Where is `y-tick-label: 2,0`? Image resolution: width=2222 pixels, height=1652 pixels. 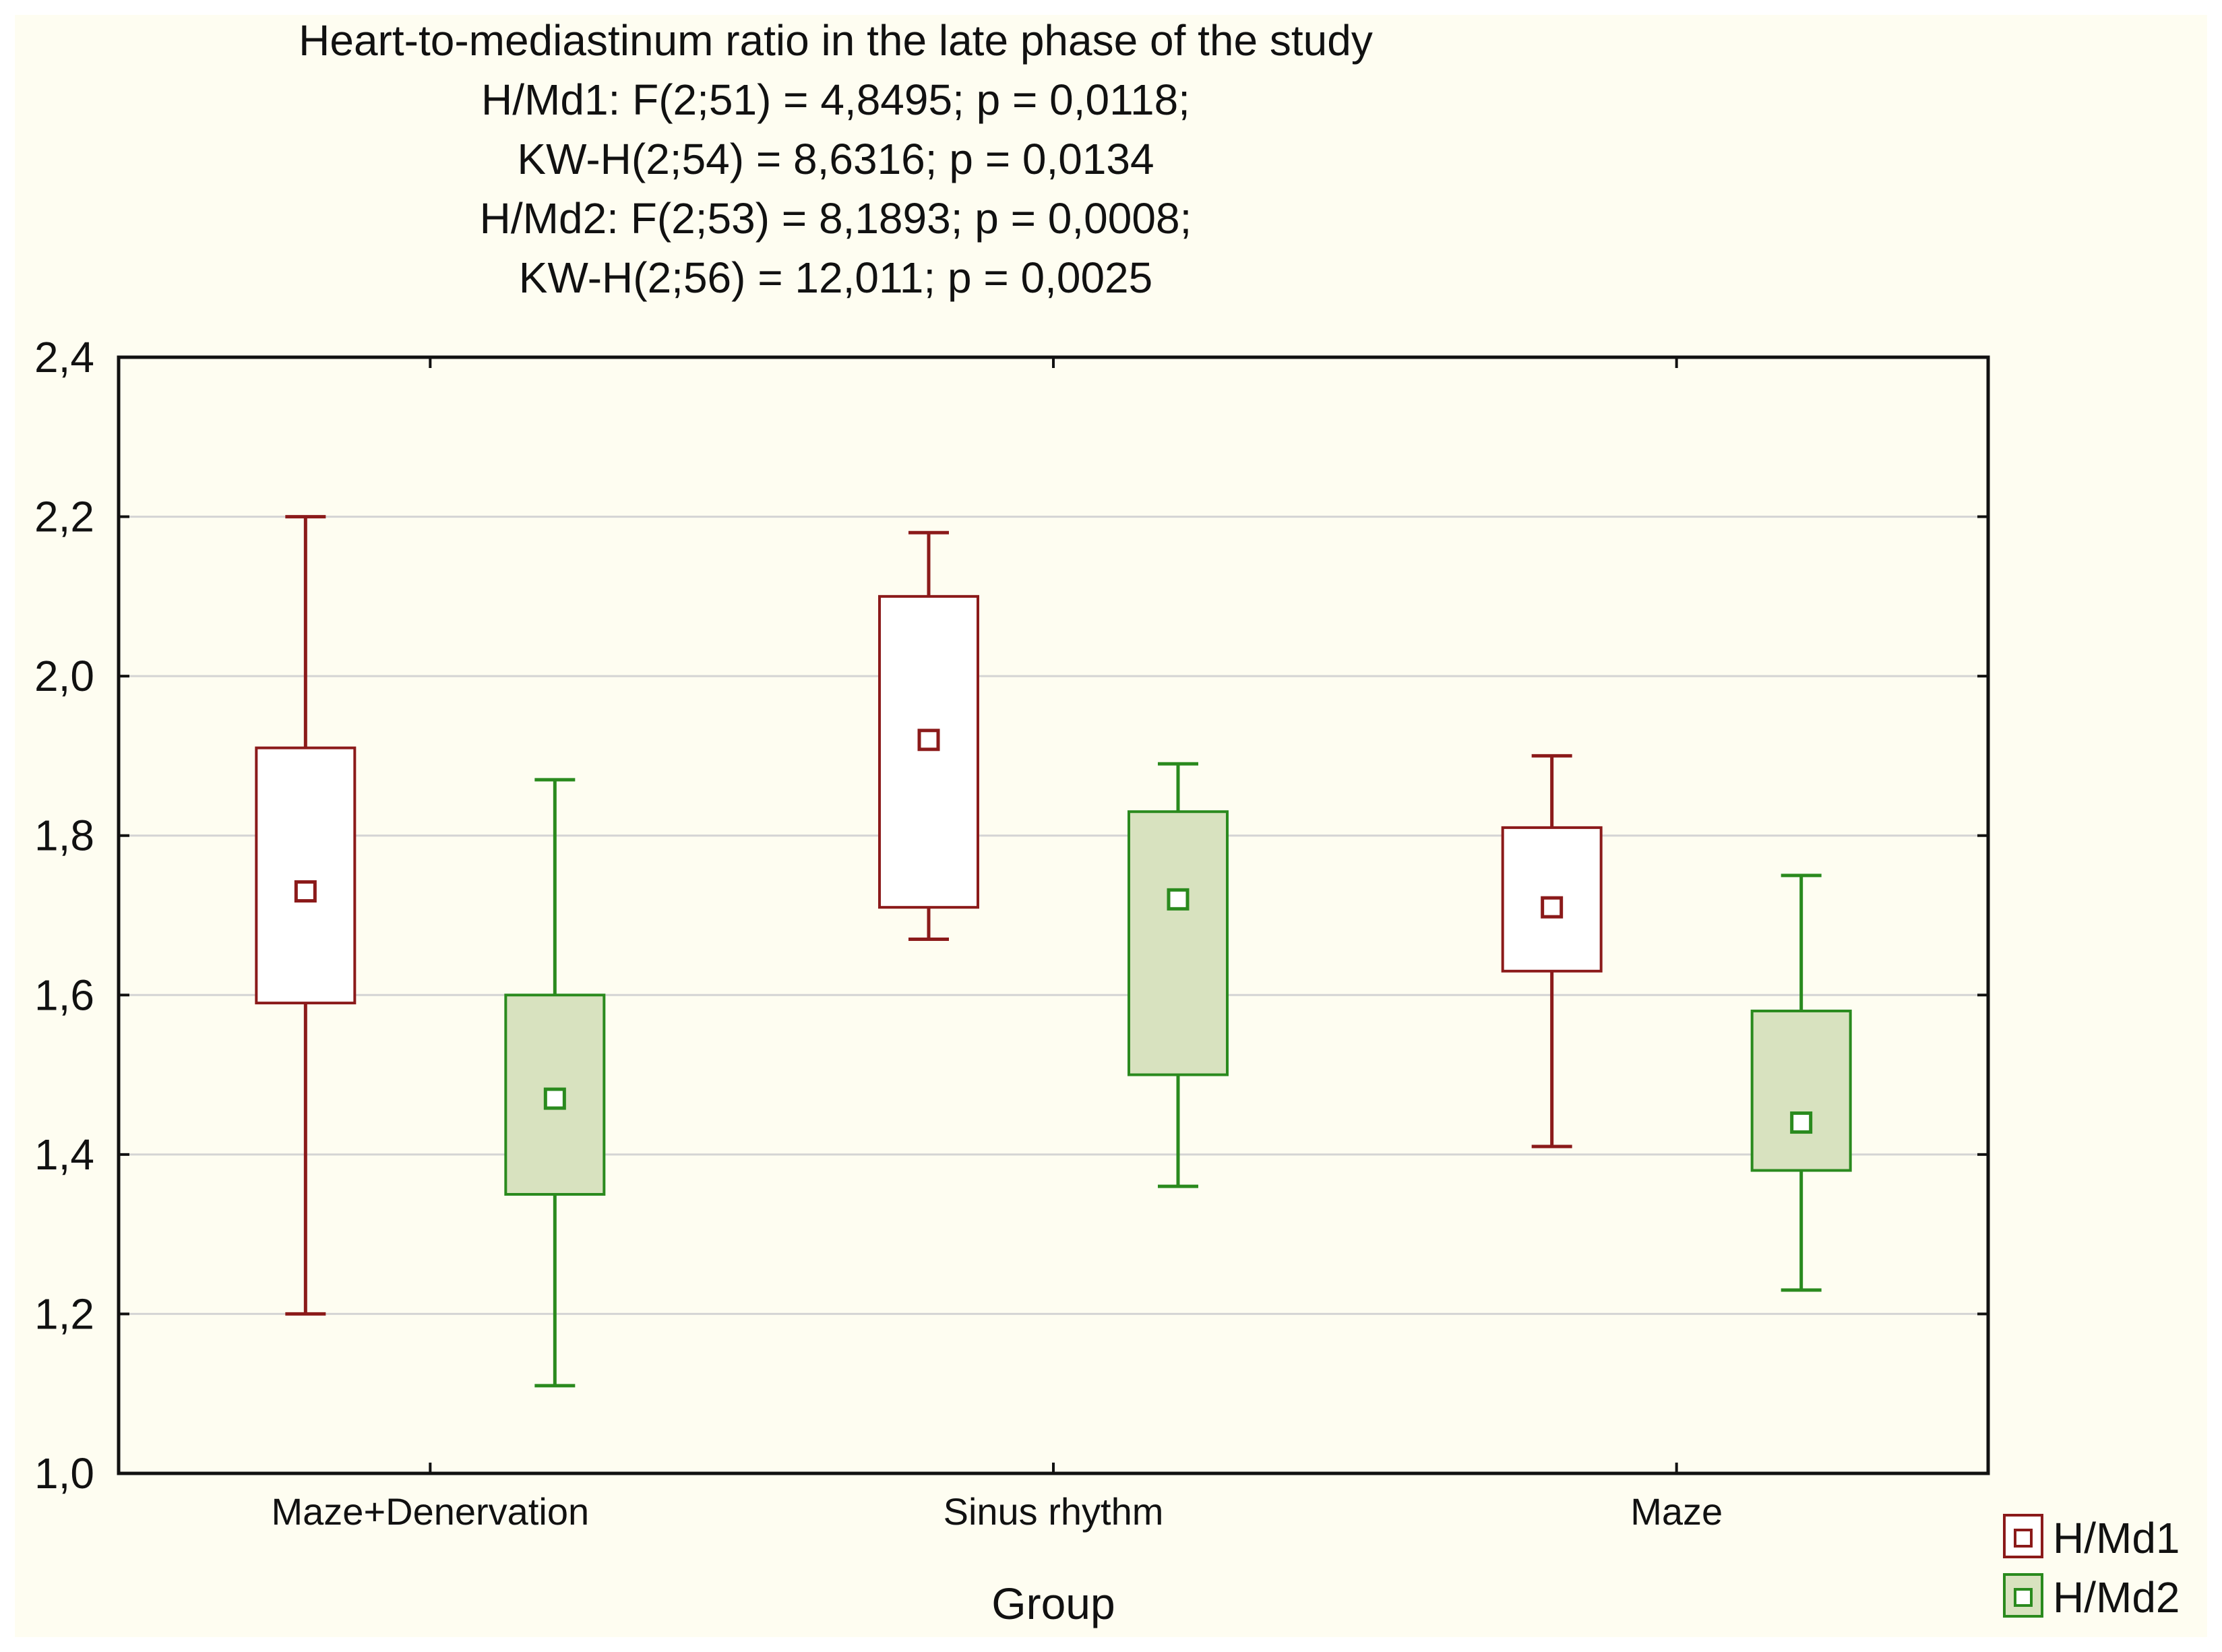
y-tick-label: 2,0 is located at coordinates (64, 676).